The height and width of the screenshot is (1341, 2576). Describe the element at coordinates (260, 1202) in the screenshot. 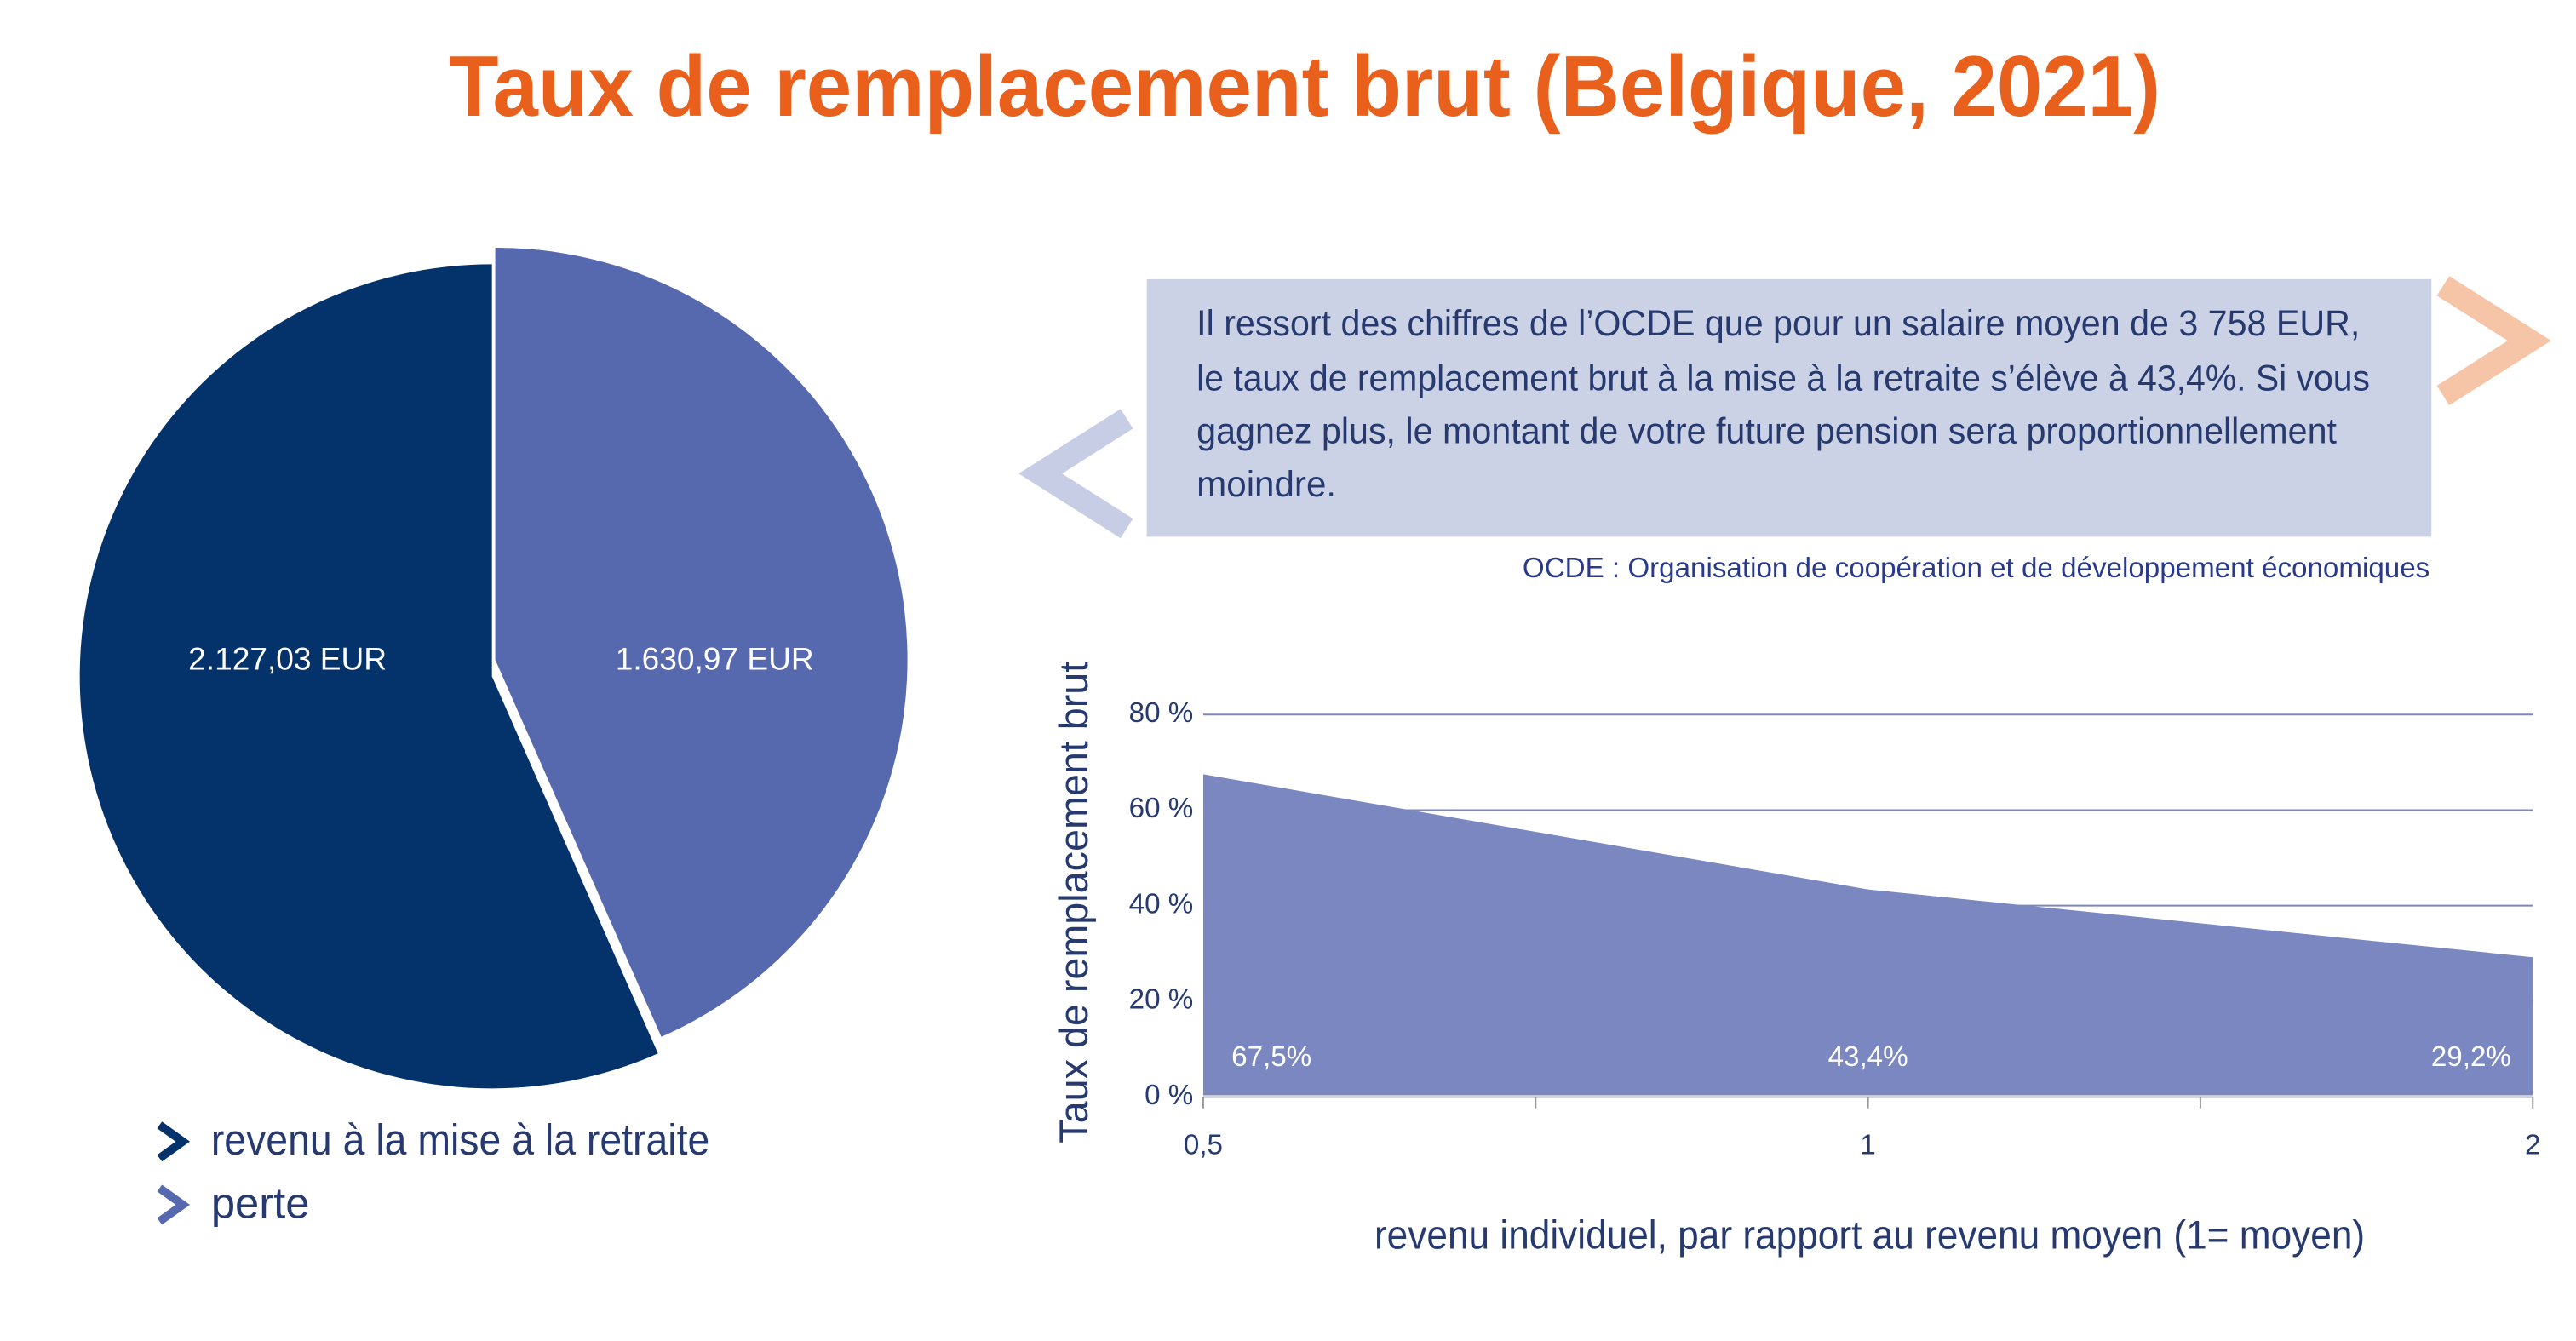

I see `legend-label: perte` at that location.